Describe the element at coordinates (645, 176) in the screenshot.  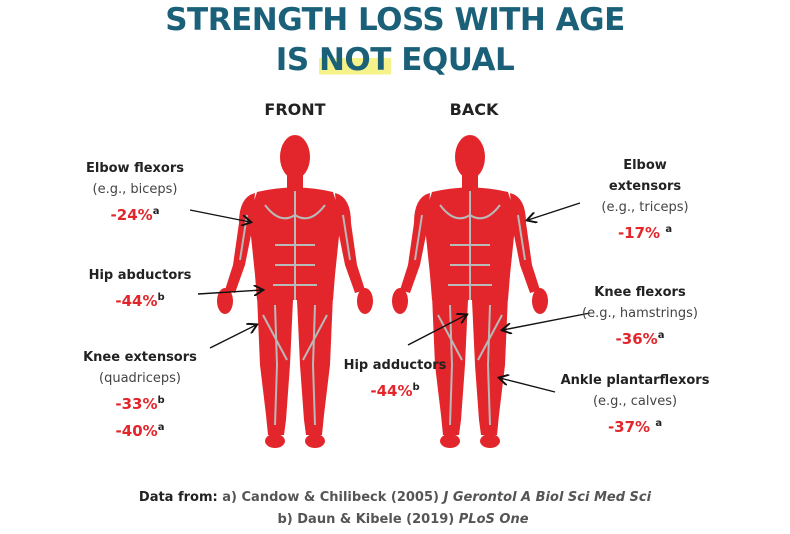
I see `muscle-name: Elbow extensors` at that location.